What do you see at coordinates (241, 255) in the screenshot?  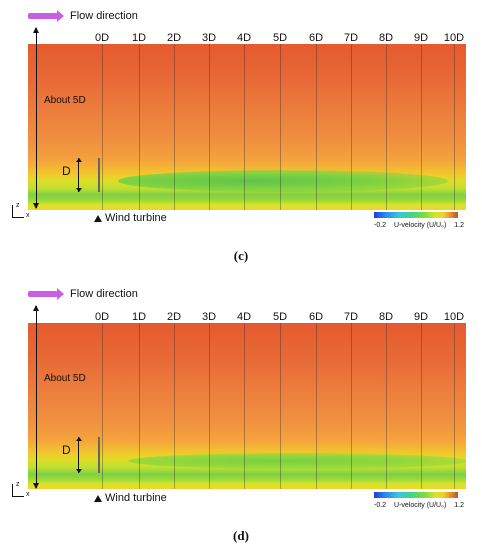 I see `caption-c: (c)` at bounding box center [241, 255].